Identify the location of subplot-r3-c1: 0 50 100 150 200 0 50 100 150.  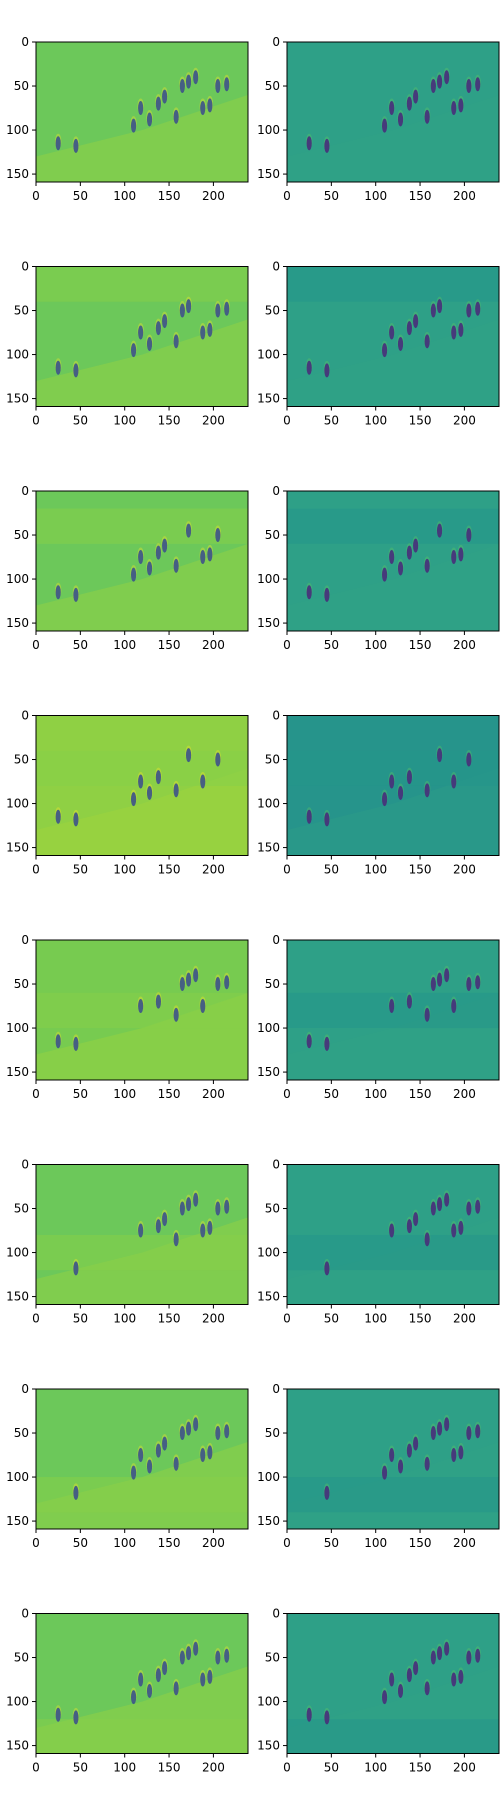
(378, 793).